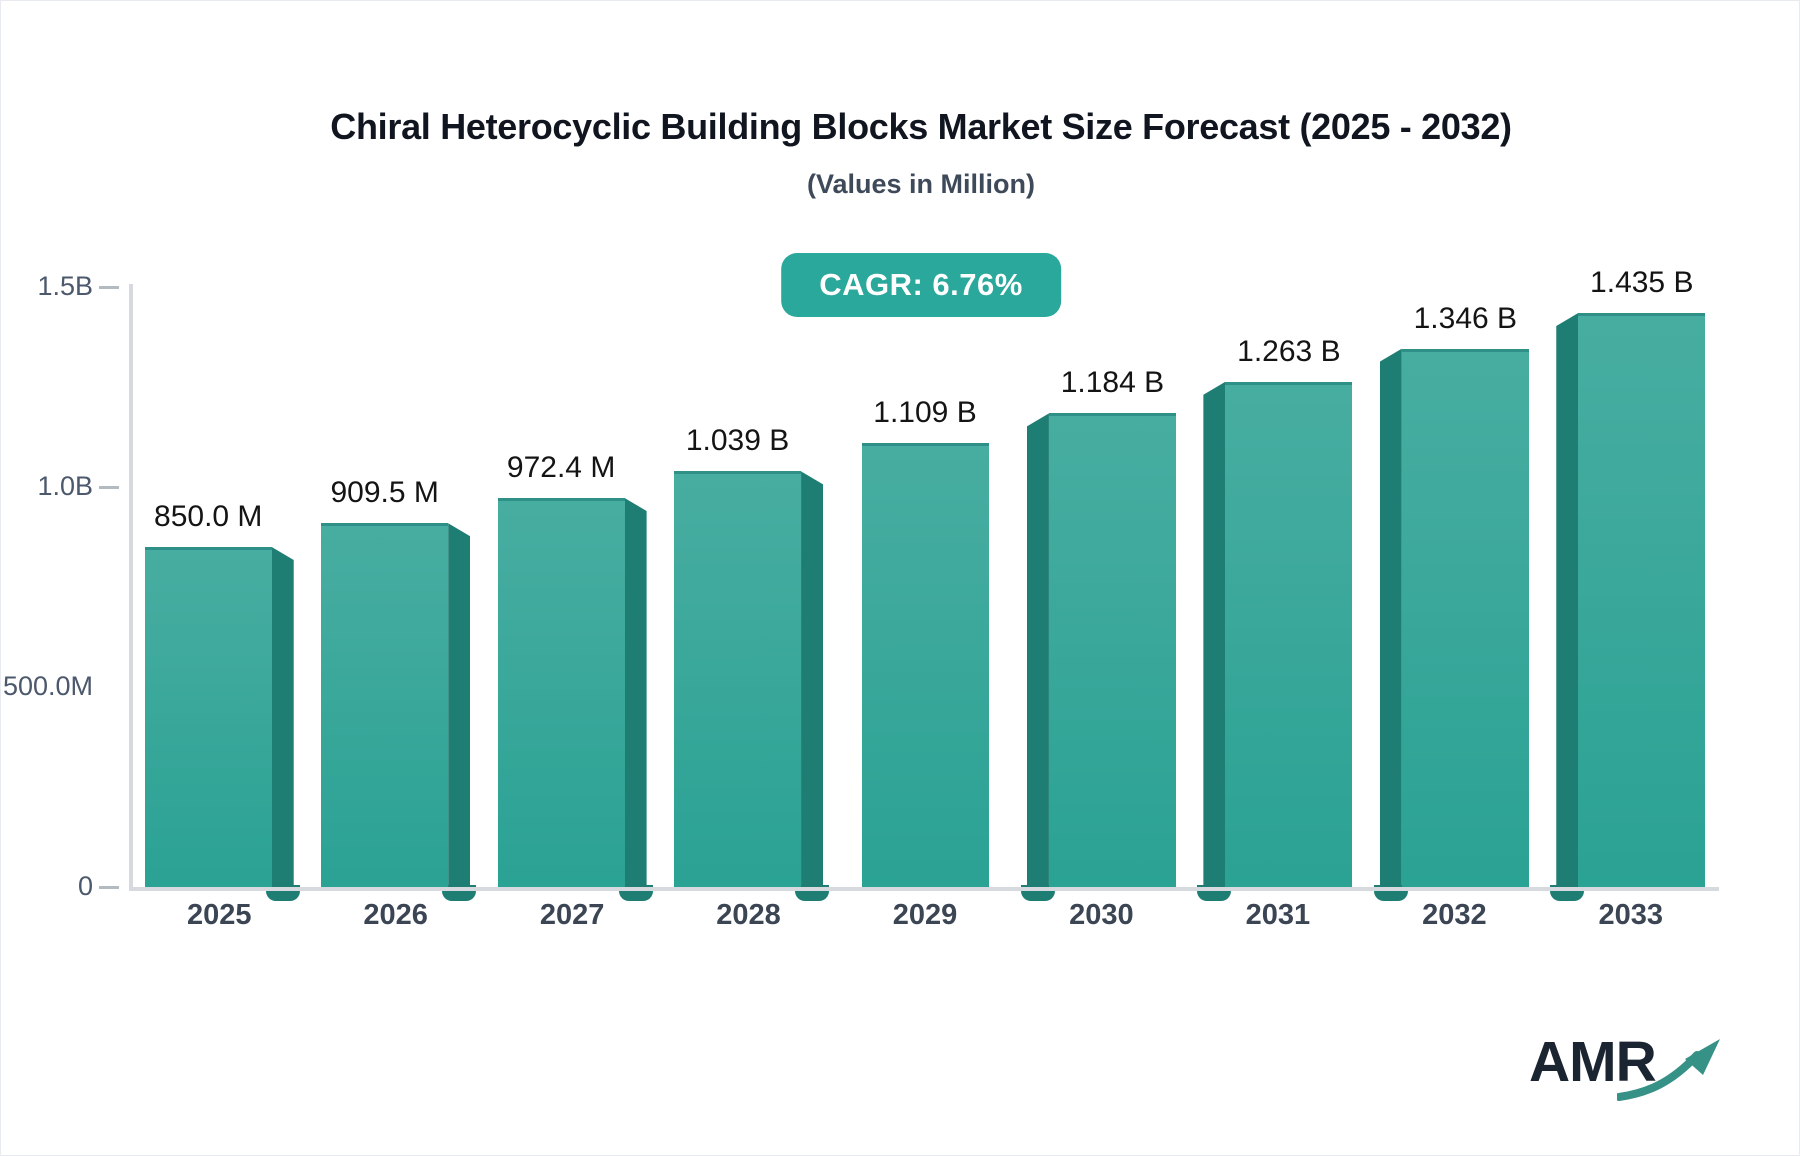  What do you see at coordinates (384, 493) in the screenshot?
I see `bar-value-label: 909.5 M` at bounding box center [384, 493].